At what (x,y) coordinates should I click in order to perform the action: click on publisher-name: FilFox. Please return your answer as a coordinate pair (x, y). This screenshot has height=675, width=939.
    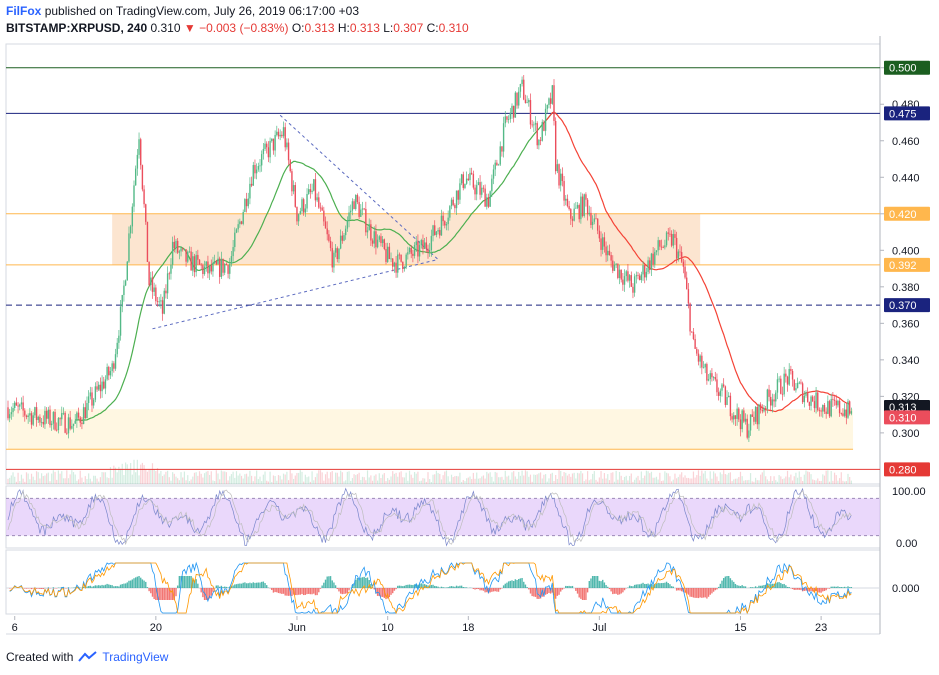
    Looking at the image, I should click on (24, 11).